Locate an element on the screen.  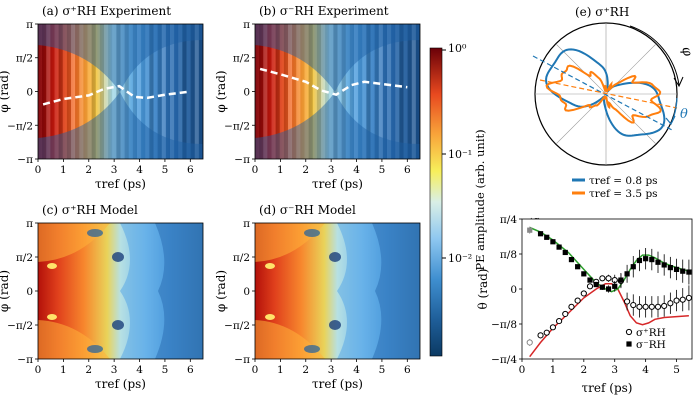
x-tick-b-0: 0 is located at coordinates (255, 170).